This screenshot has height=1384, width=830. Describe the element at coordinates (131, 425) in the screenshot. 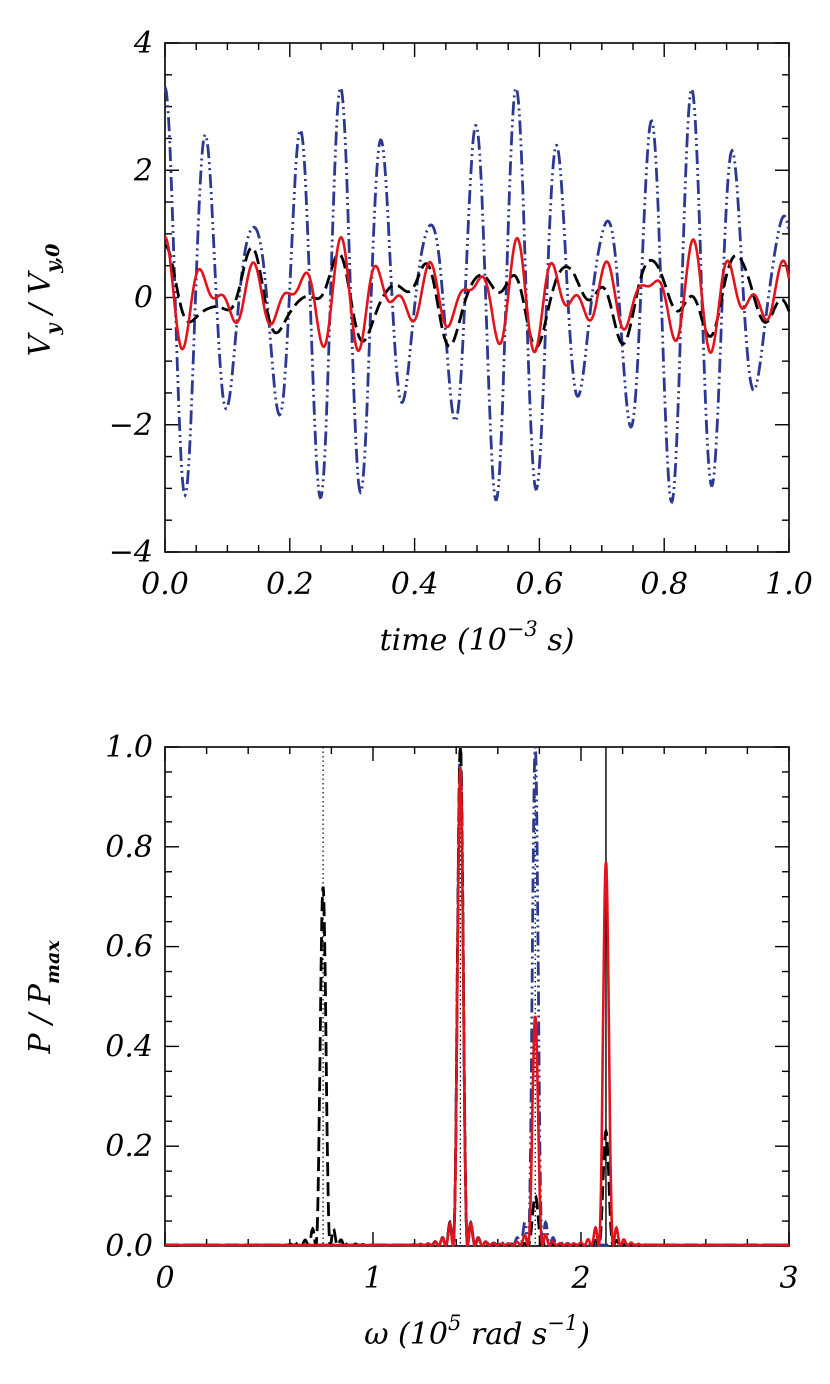

I see `y-tick-label: −2` at that location.